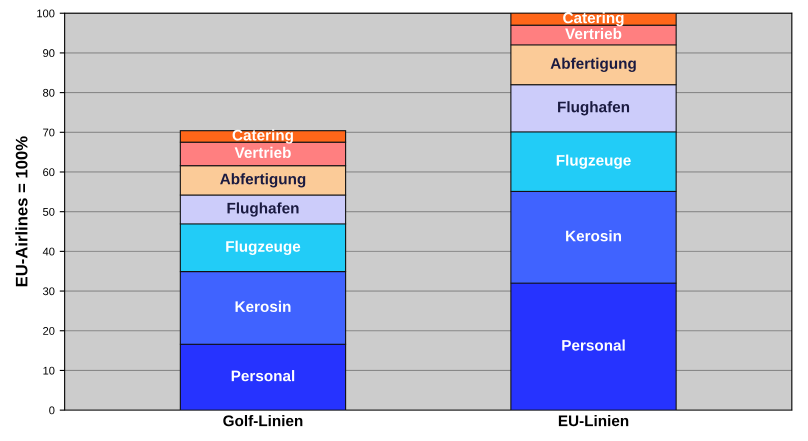 The height and width of the screenshot is (441, 808). I want to click on series-label: Vertrieb, so click(593, 34).